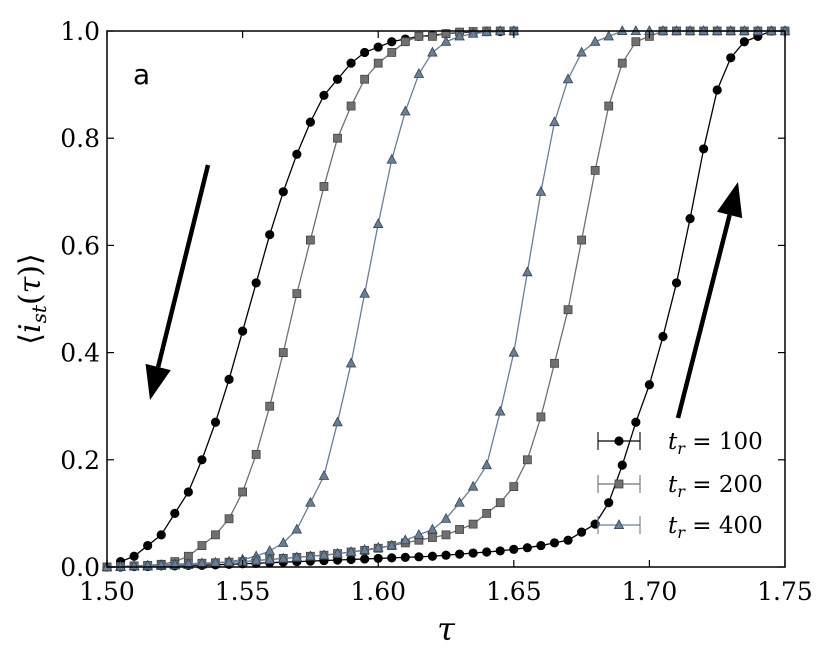 The image size is (830, 664). What do you see at coordinates (80, 31) in the screenshot?
I see `y-tick-label: 1.0` at bounding box center [80, 31].